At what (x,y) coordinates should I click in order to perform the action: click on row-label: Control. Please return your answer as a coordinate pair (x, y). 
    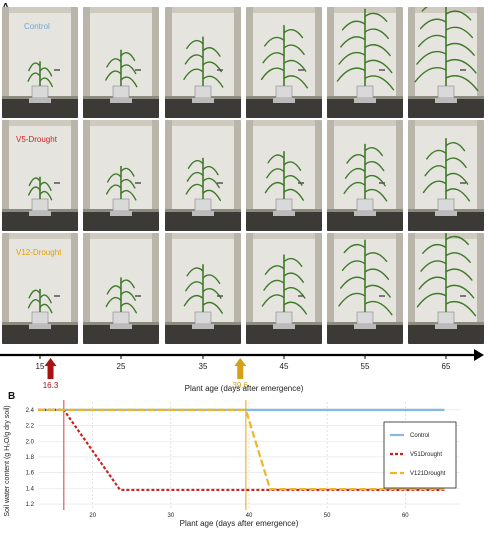
    Looking at the image, I should click on (37, 26).